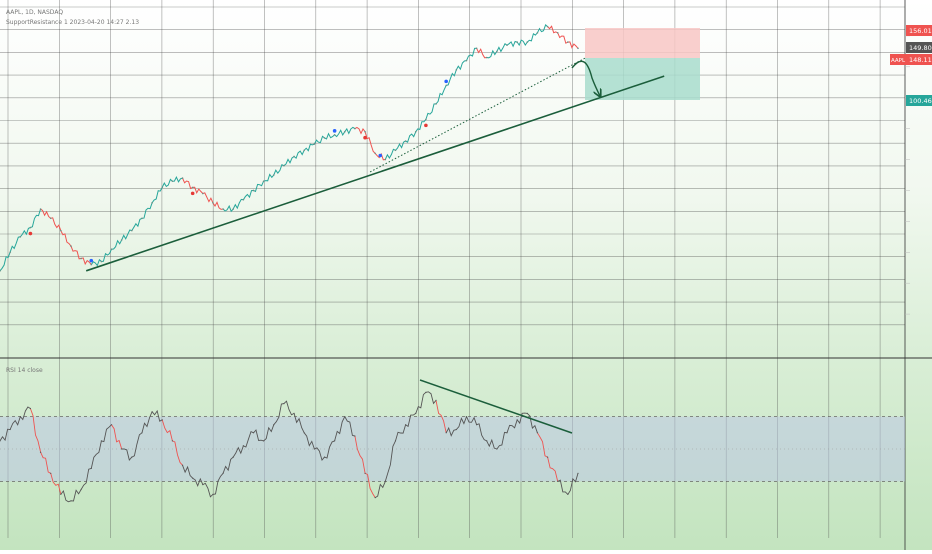 This screenshot has width=932, height=554. I want to click on svg-text: AAPL, so click(898, 61).